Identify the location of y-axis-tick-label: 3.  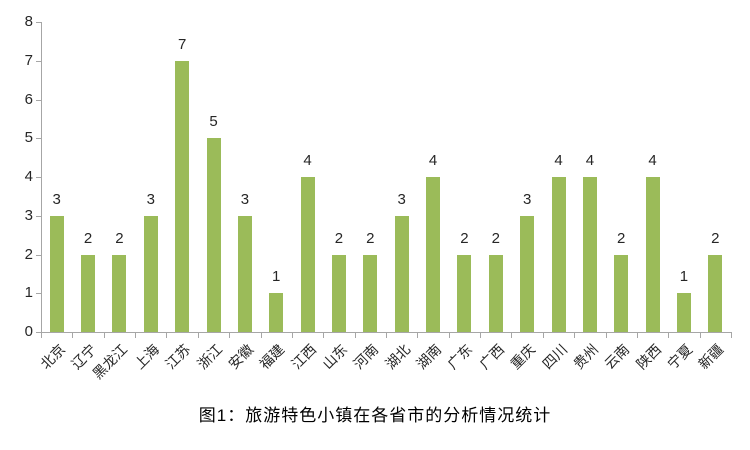
(28, 215).